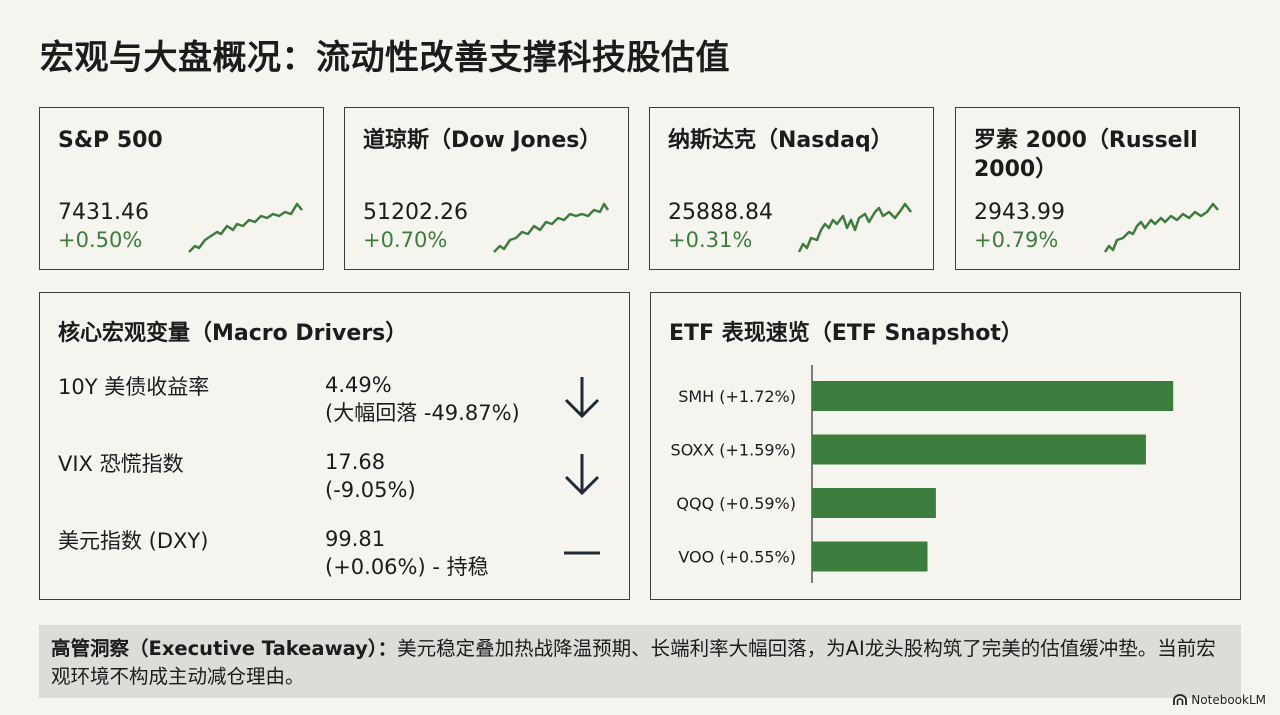 This screenshot has height=715, width=1280. I want to click on index-change: +0.79%, so click(1016, 240).